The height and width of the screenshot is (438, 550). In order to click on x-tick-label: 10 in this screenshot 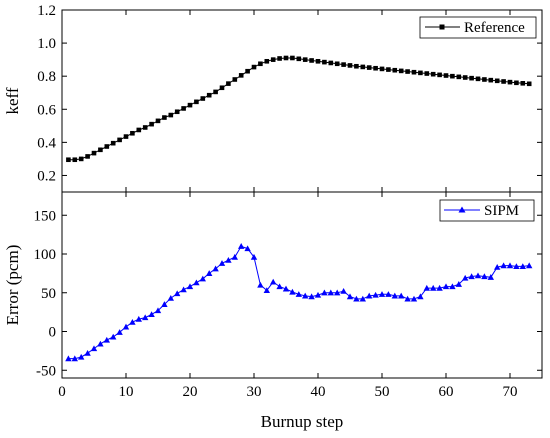, I will do `click(126, 392)`.